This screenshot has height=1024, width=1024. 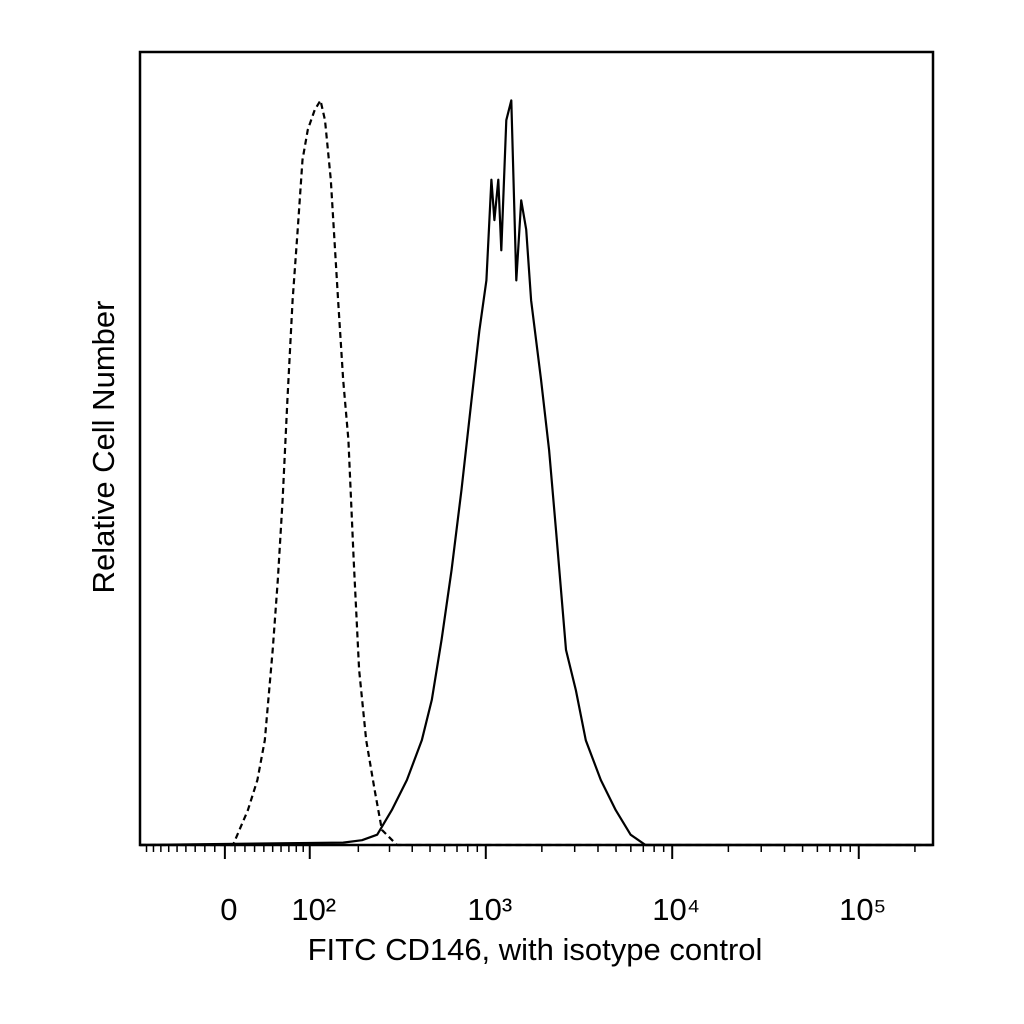 I want to click on x-tick-label: 10², so click(x=313, y=909).